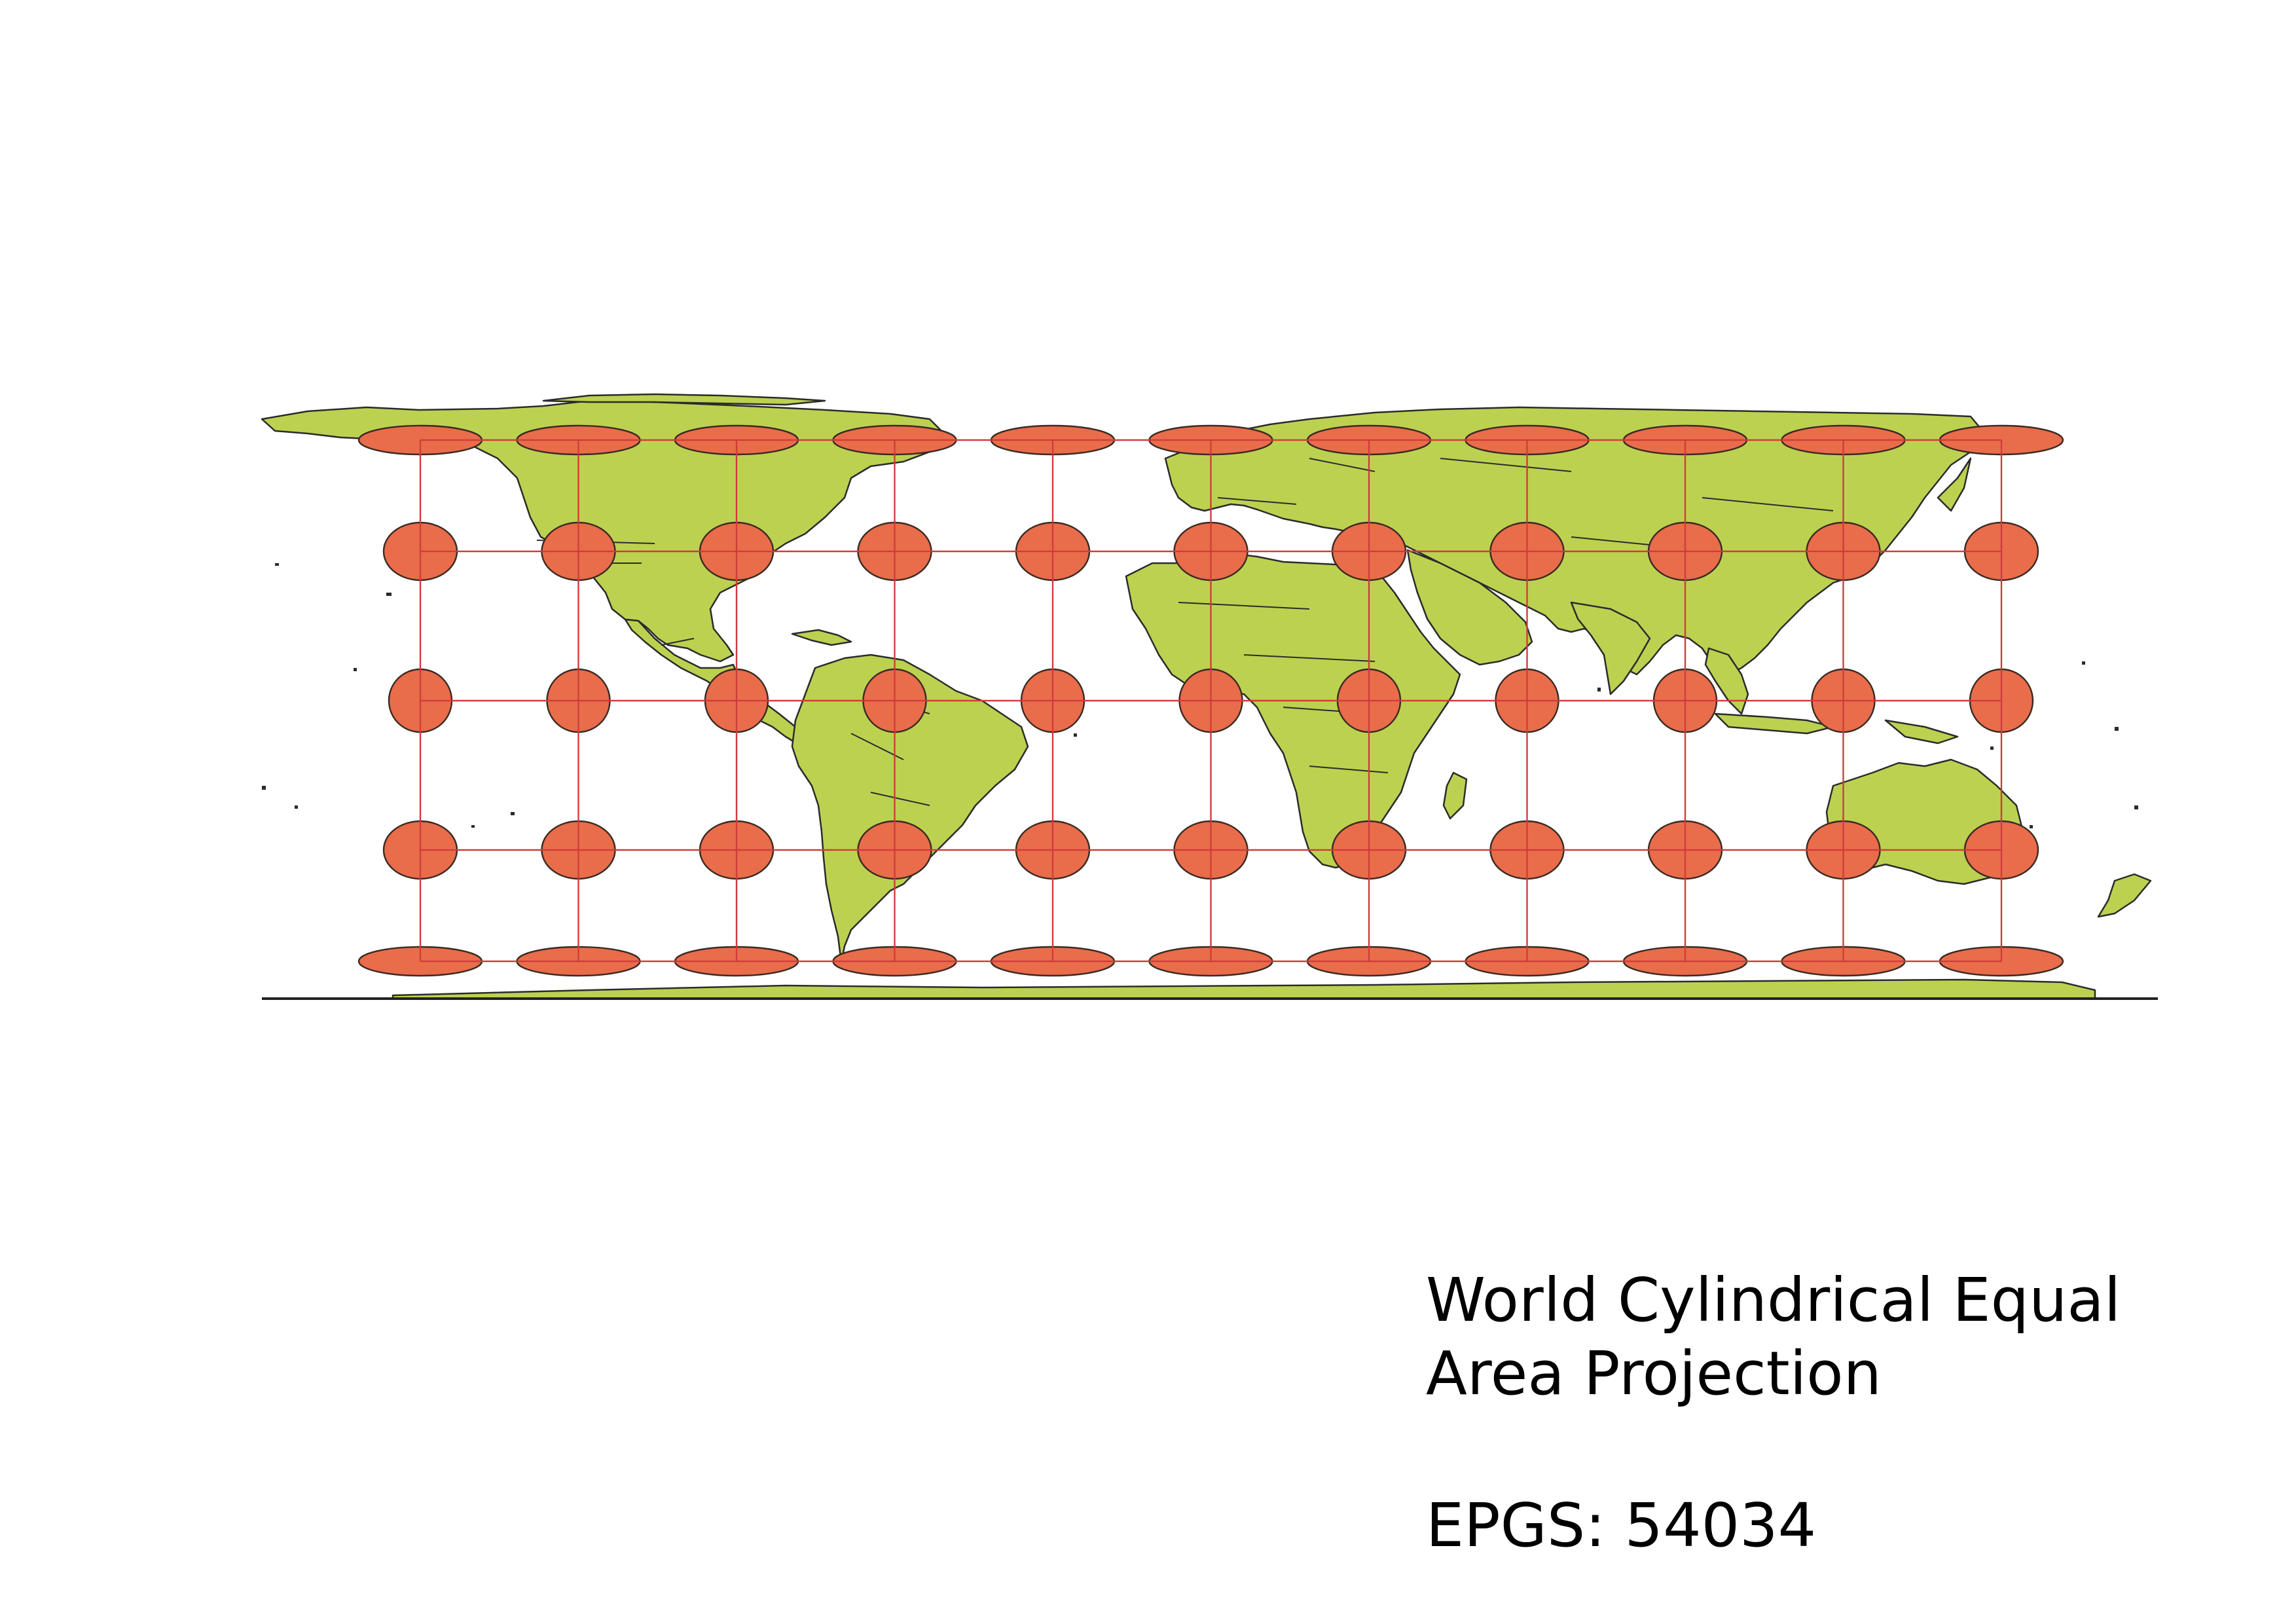 This screenshot has width=2296, height=1624. What do you see at coordinates (1773, 1300) in the screenshot?
I see `caption-title-line-1: World Cylindrical Equal` at bounding box center [1773, 1300].